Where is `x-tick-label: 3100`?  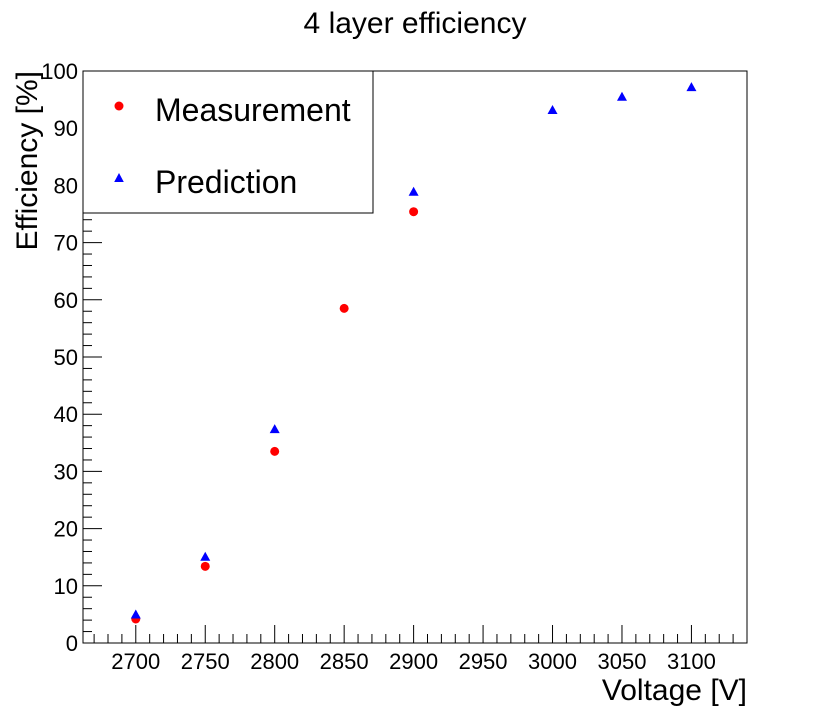
x-tick-label: 3100 is located at coordinates (691, 661).